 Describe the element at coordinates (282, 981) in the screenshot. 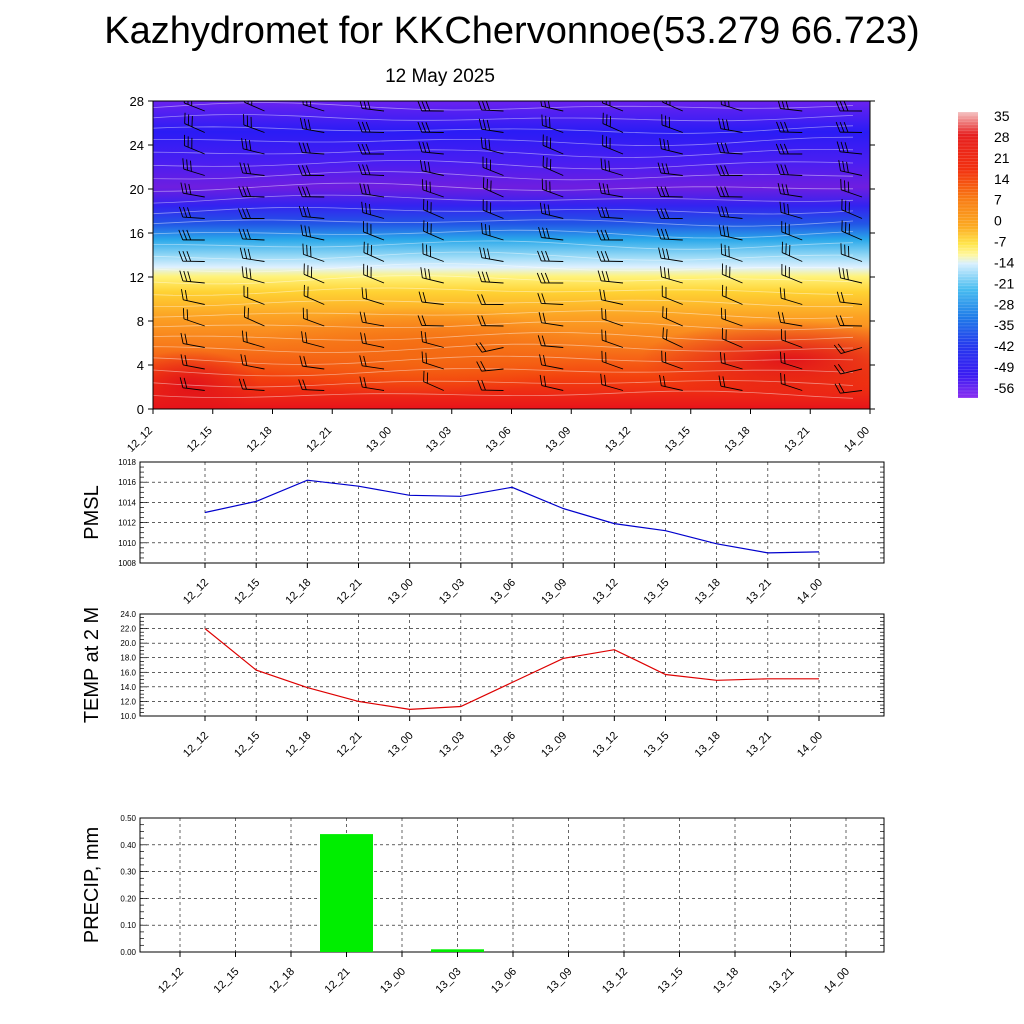

I see `x-tick-label: 12_18` at that location.